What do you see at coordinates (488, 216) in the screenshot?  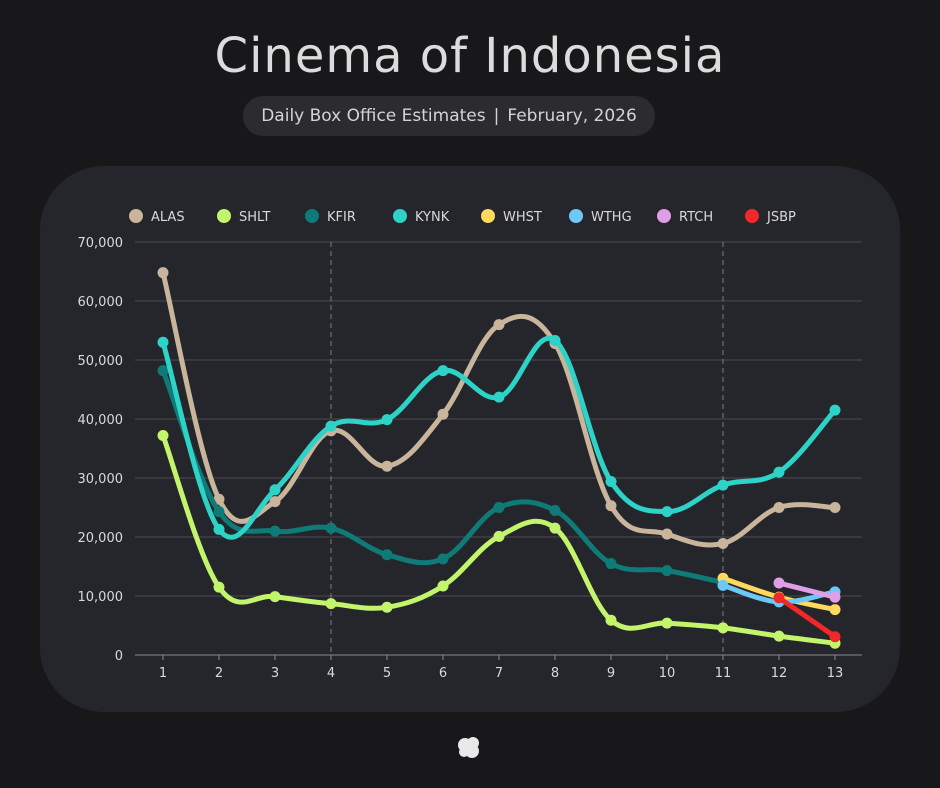 I see `legend-marker-whst` at bounding box center [488, 216].